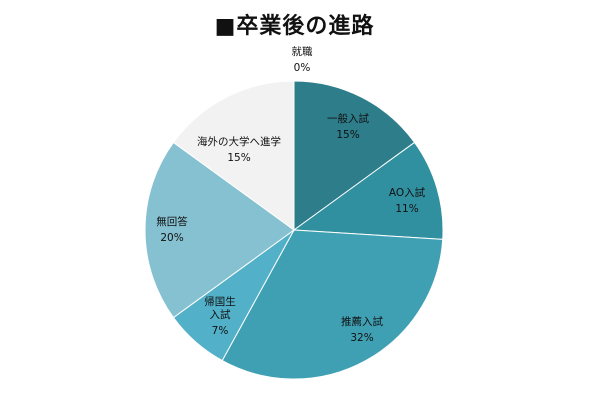  Describe the element at coordinates (294, 26) in the screenshot. I see `chart-title: ■卒業後の進路` at that location.